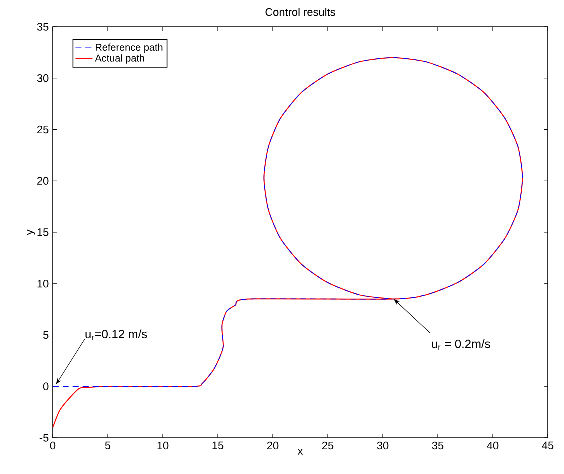 The height and width of the screenshot is (474, 564). I want to click on x-tick-label: 0, so click(53, 446).